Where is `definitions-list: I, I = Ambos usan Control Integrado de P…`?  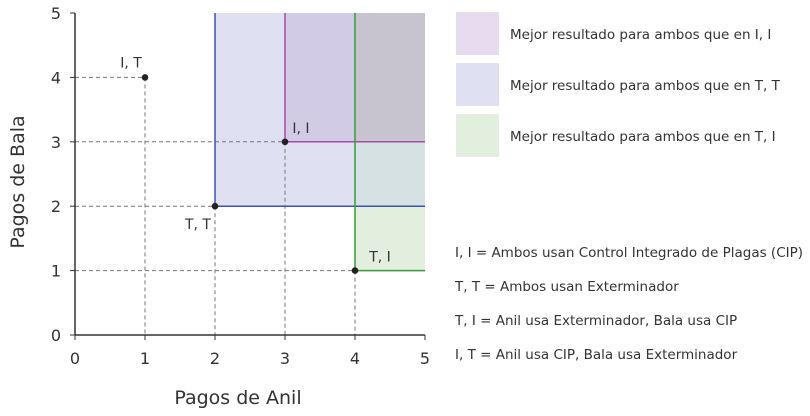
definitions-list: I, I = Ambos usan Control Integrado de P… is located at coordinates (628, 304).